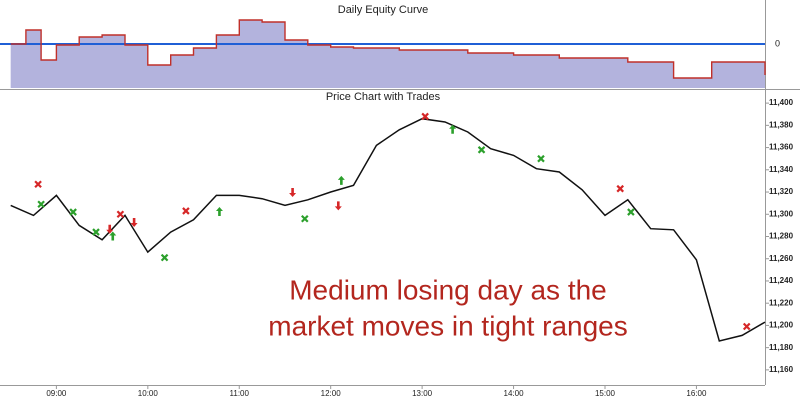  What do you see at coordinates (422, 393) in the screenshot?
I see `x-tick-label: 13:00` at bounding box center [422, 393].